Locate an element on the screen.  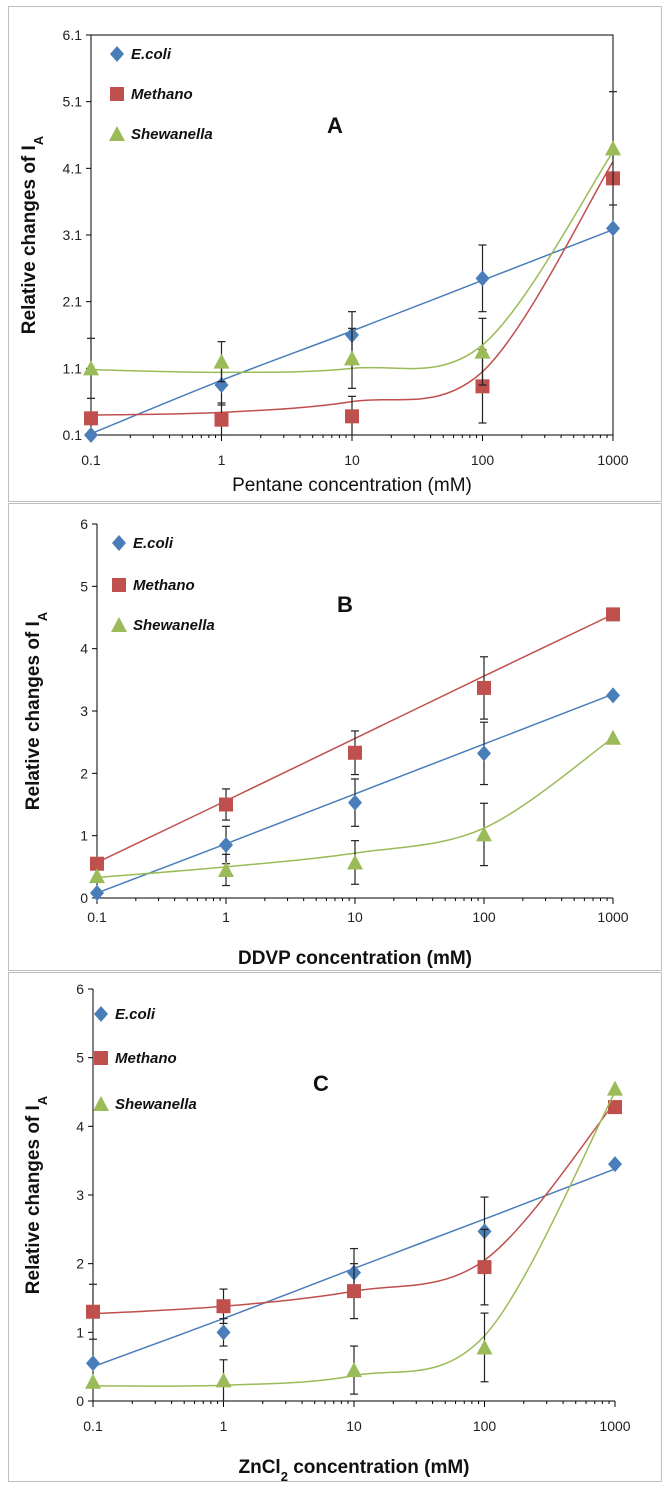
panel-letter: B is located at coordinates (345, 604).